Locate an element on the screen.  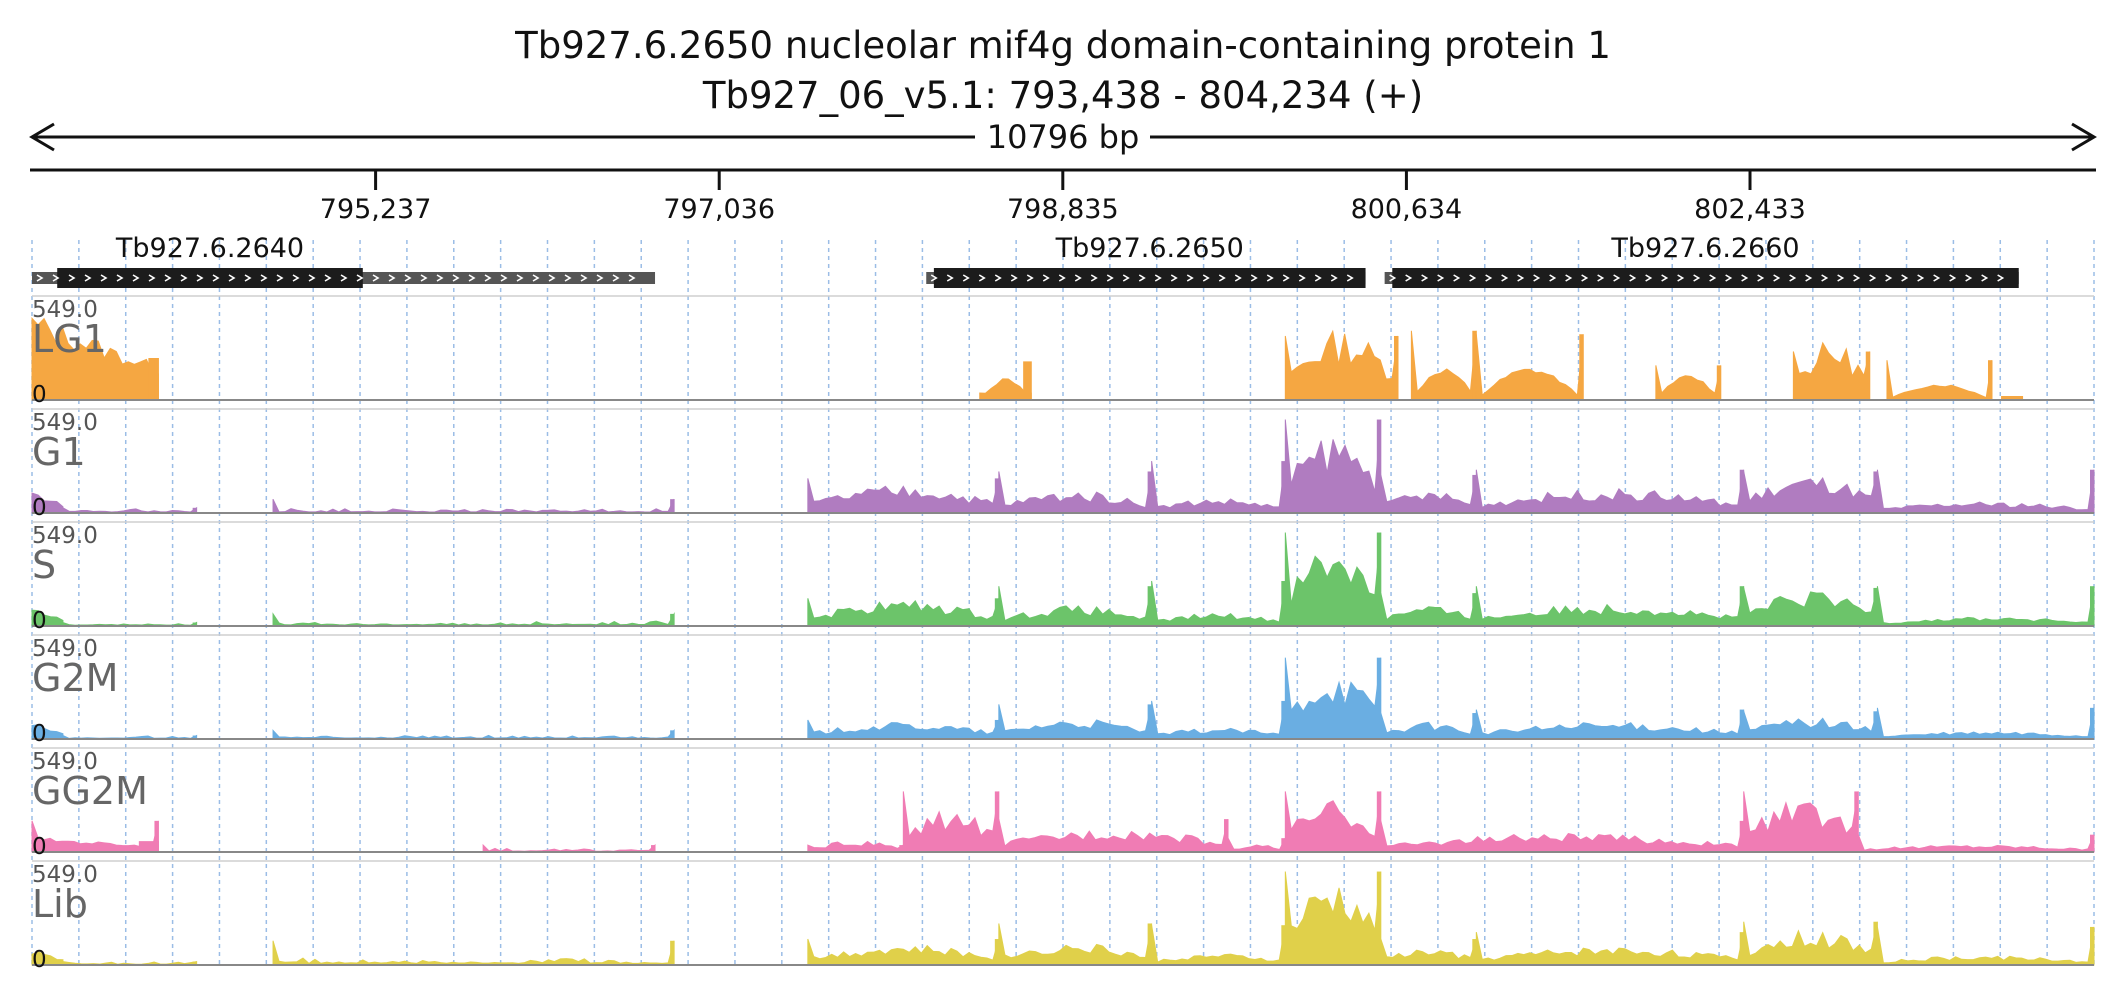
span-arrow-left-head is located at coordinates (42, 137).